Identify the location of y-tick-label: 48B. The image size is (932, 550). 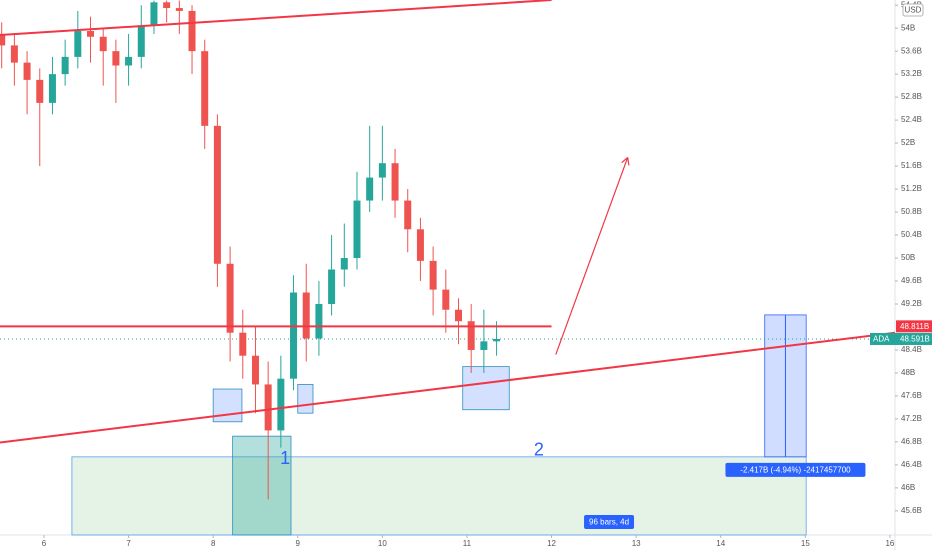
(908, 372).